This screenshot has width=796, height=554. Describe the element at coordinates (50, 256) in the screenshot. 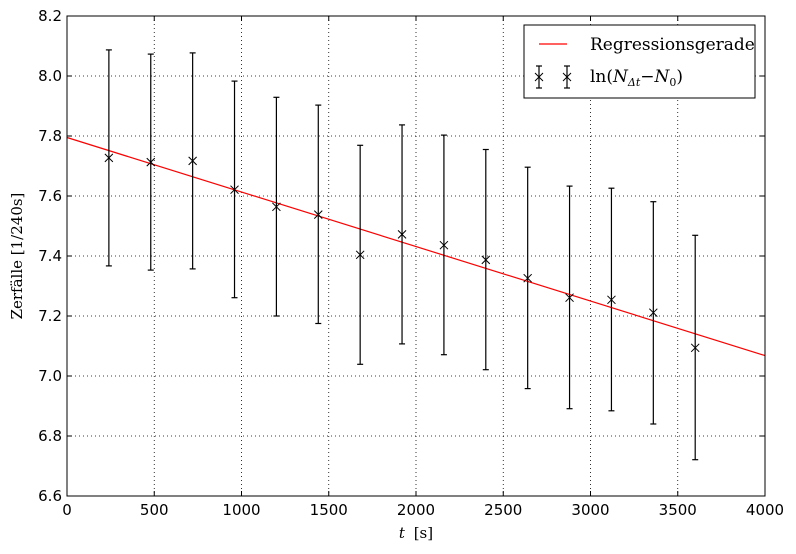

I see `y-tick-label: 7.4` at that location.